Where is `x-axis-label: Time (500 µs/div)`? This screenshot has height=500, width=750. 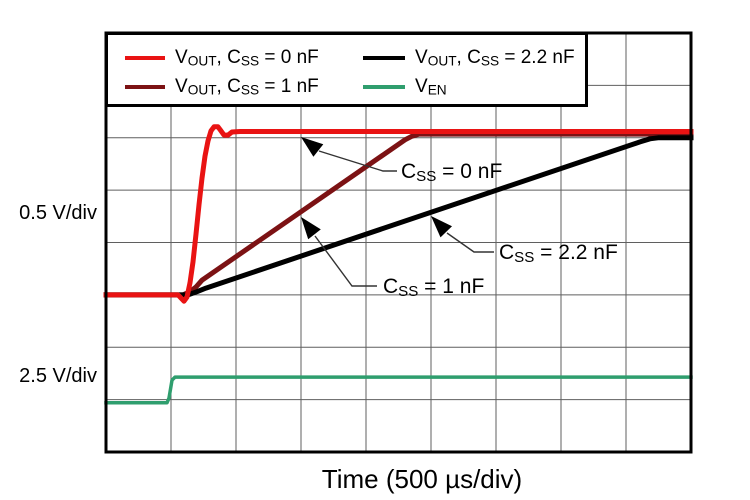
x-axis-label: Time (500 µs/div) is located at coordinates (422, 479).